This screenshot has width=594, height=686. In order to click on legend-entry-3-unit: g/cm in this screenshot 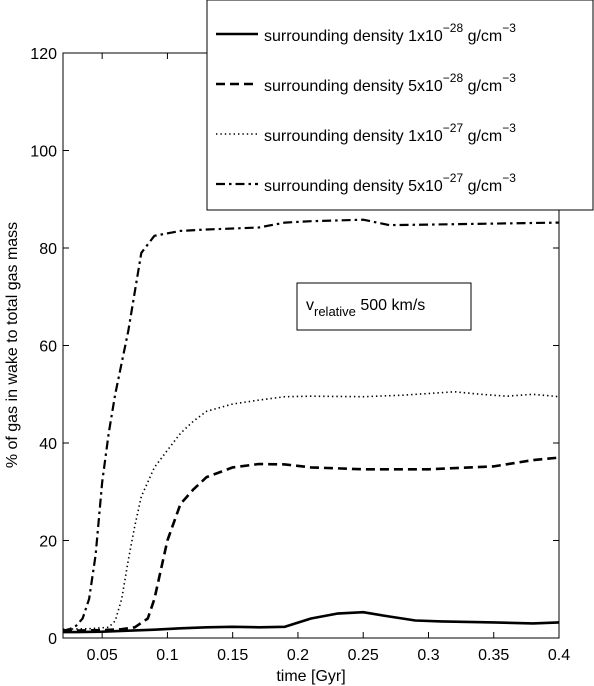, I will do `click(482, 136)`.